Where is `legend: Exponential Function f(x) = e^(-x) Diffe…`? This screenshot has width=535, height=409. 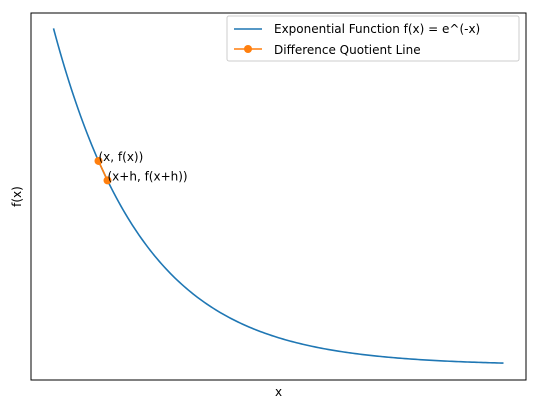
legend: Exponential Function f(x) = e^(-x) Diffe… is located at coordinates (373, 38).